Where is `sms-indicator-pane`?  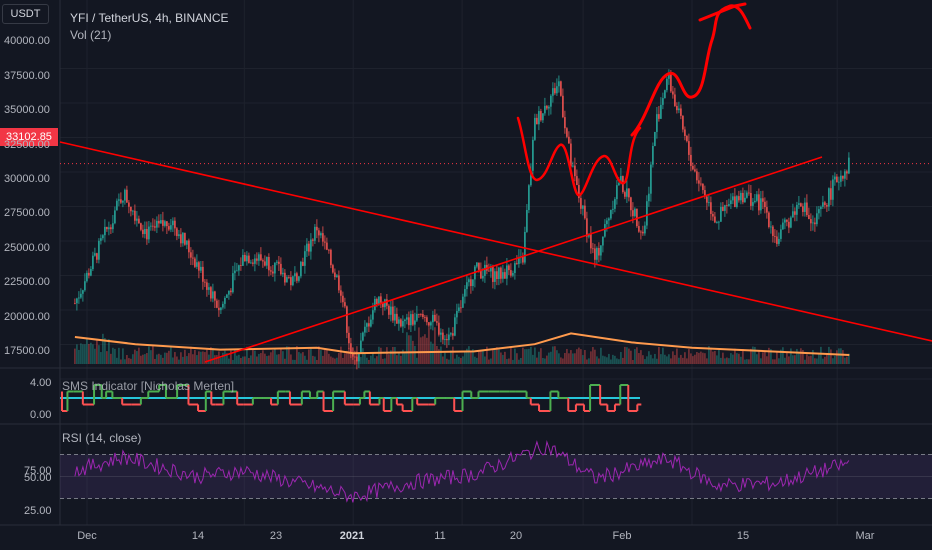
sms-indicator-pane is located at coordinates (351, 398).